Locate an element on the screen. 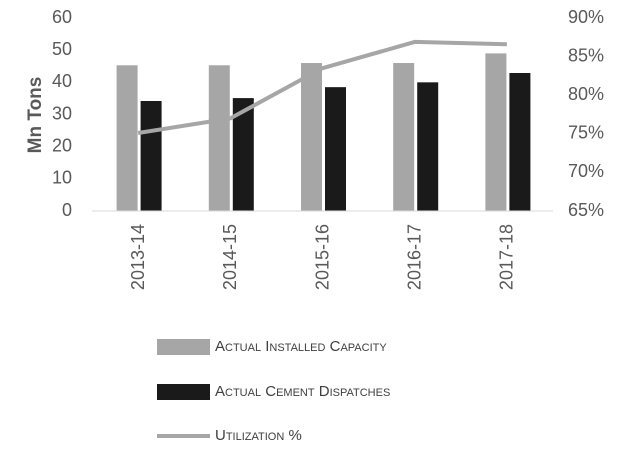 The width and height of the screenshot is (628, 449). y-tick-label: 30 is located at coordinates (62, 113).